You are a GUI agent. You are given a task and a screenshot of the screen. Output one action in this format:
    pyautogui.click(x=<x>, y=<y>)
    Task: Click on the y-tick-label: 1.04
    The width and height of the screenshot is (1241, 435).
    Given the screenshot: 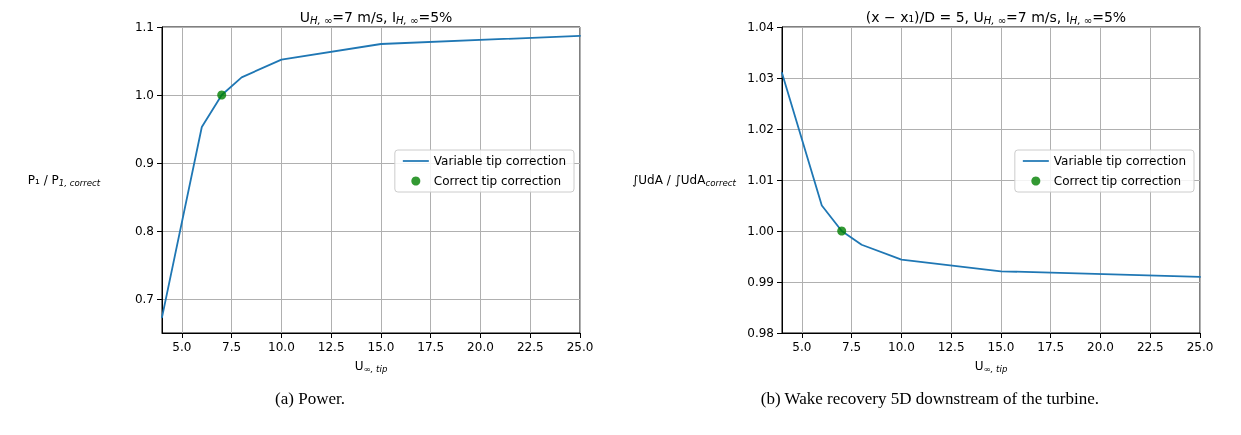 What is the action you would take?
    pyautogui.click(x=760, y=27)
    